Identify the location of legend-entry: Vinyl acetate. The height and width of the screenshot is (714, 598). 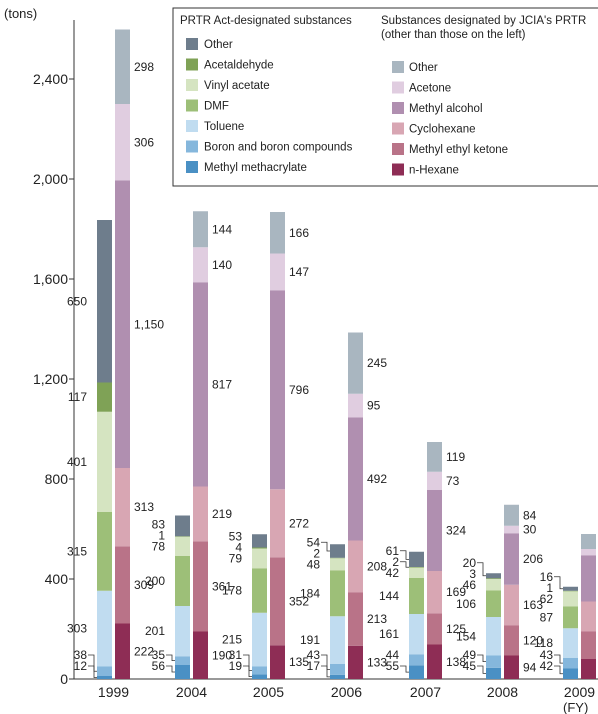
(237, 86).